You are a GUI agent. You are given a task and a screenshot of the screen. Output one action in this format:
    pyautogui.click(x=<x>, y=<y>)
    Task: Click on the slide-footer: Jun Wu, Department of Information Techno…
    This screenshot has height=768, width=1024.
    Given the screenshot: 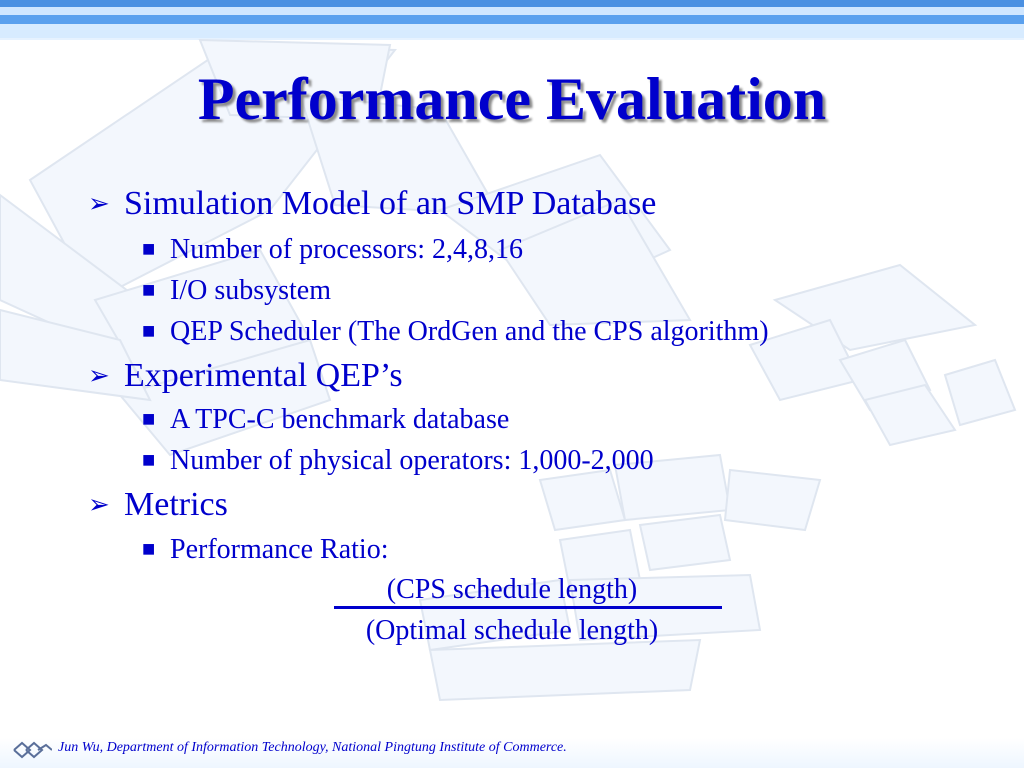 What is the action you would take?
    pyautogui.click(x=512, y=749)
    